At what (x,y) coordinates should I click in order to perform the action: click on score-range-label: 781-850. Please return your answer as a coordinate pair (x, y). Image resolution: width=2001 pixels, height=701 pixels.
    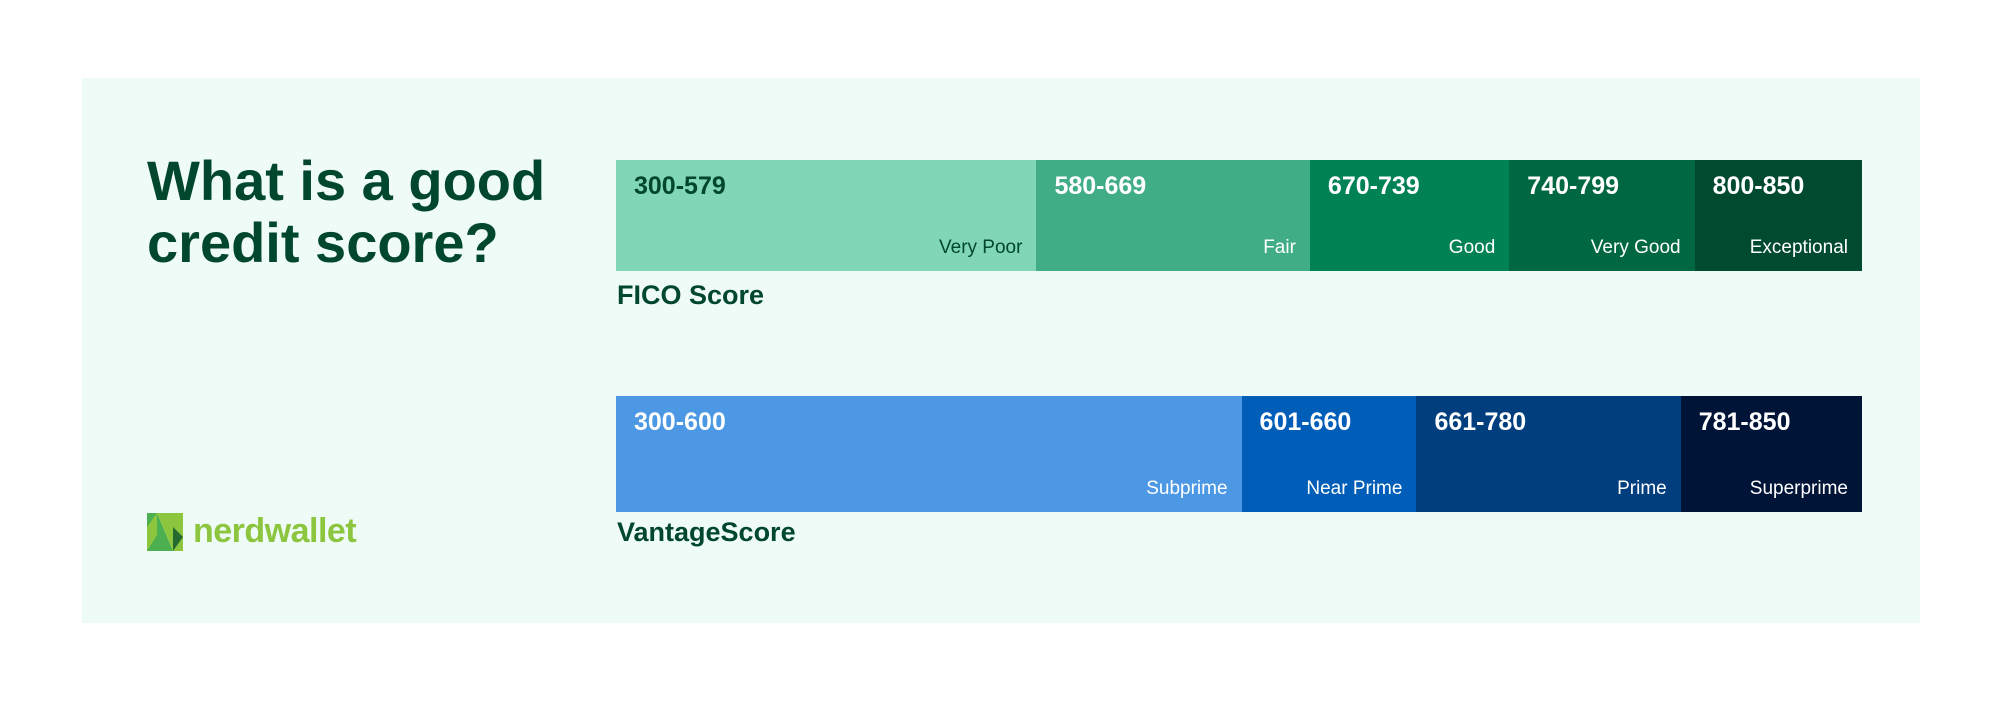
    Looking at the image, I should click on (1744, 422).